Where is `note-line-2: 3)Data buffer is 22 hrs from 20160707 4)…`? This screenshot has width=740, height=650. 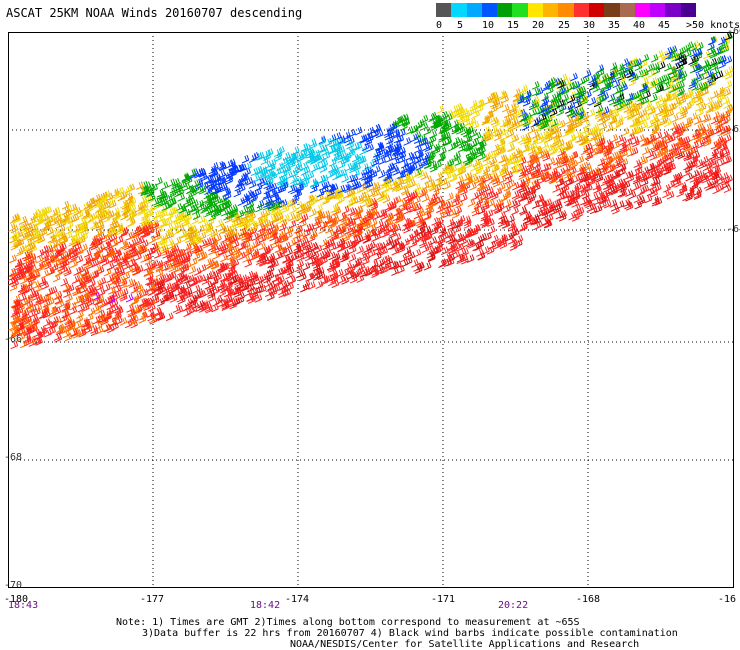
note-line-2: 3)Data buffer is 22 hrs from 20160707 4)… is located at coordinates (410, 633).